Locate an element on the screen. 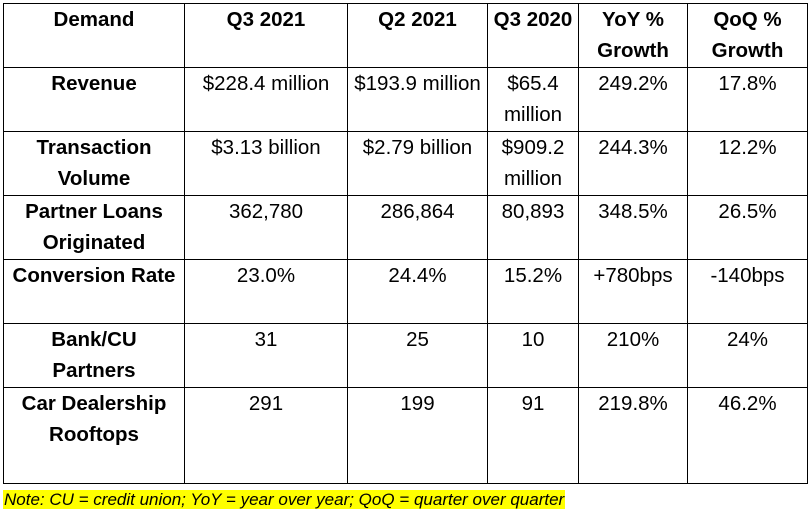 This screenshot has width=812, height=515. table-cell: 12.2% is located at coordinates (747, 163).